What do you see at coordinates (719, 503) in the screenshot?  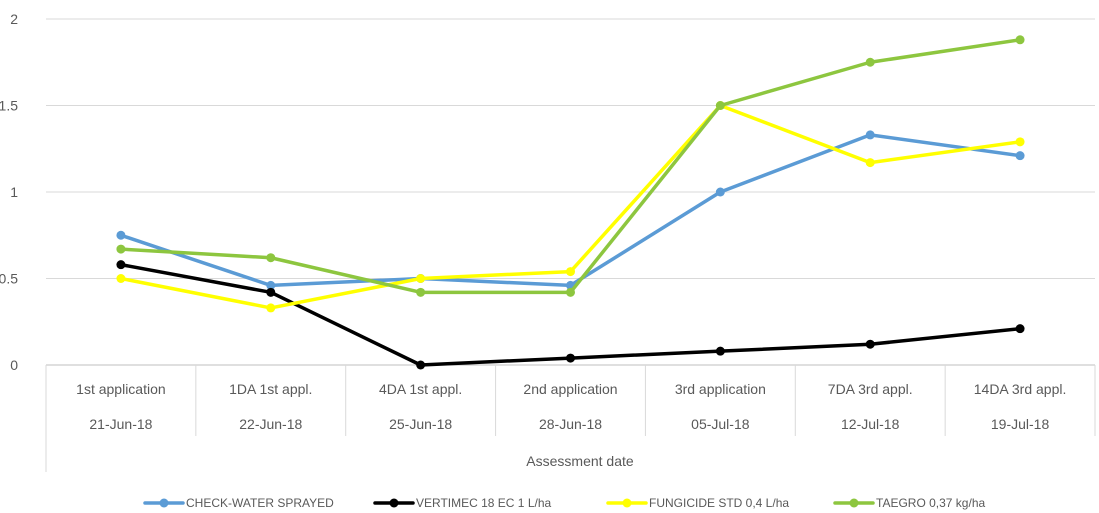 I see `legend-label: FUNGICIDE STD 0,4 L/ha` at bounding box center [719, 503].